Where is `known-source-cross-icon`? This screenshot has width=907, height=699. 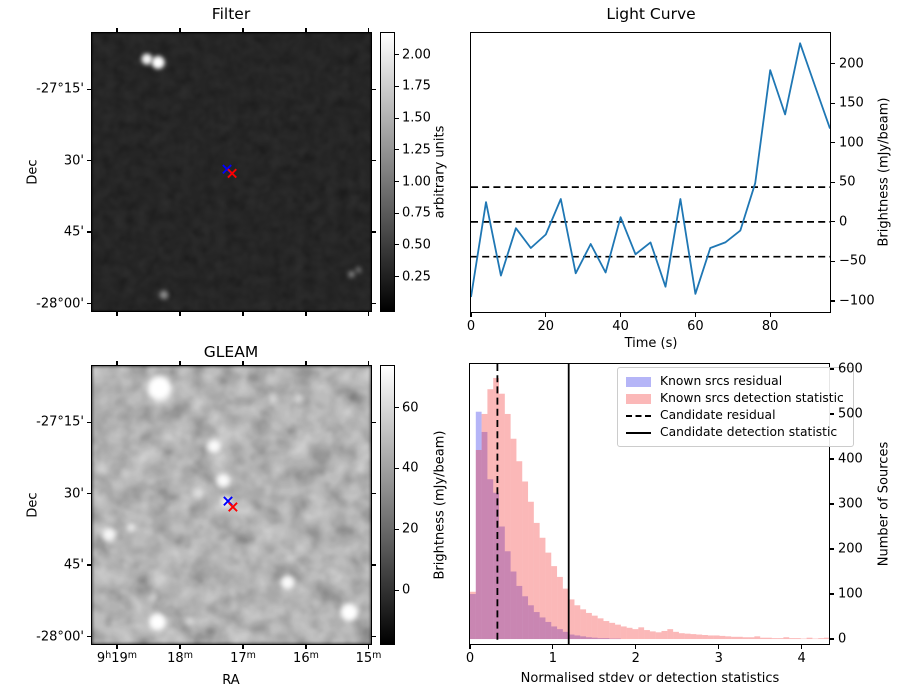 known-source-cross-icon is located at coordinates (232, 173).